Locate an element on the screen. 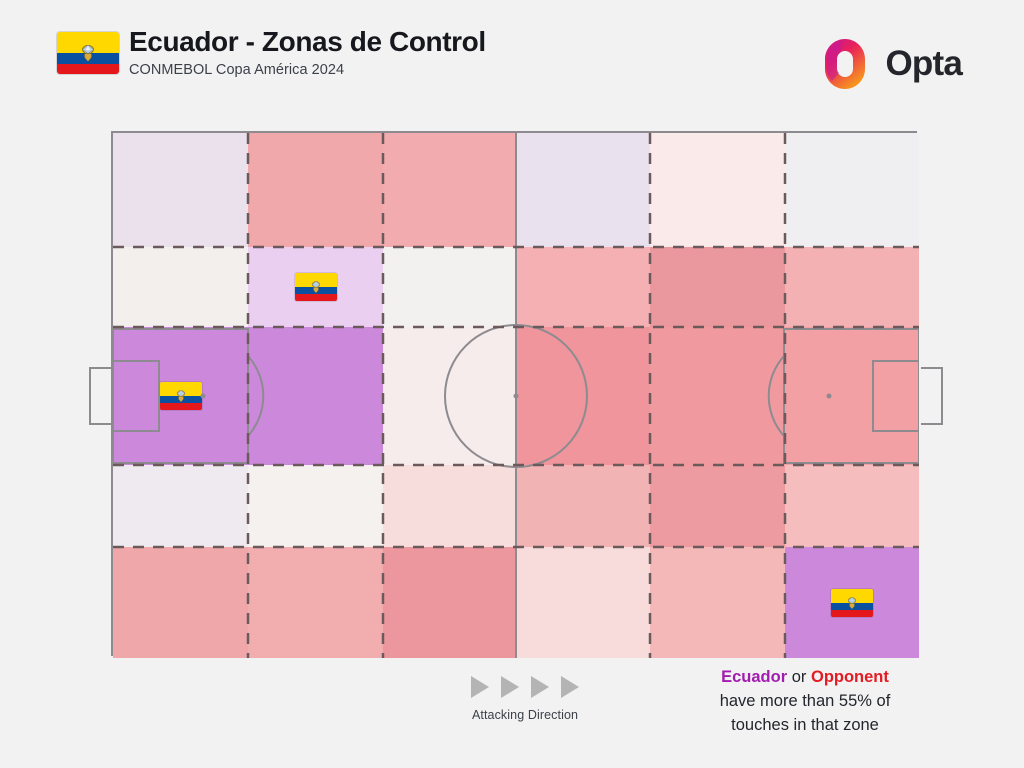 Image resolution: width=1024 pixels, height=768 pixels. goal-right is located at coordinates (932, 396).